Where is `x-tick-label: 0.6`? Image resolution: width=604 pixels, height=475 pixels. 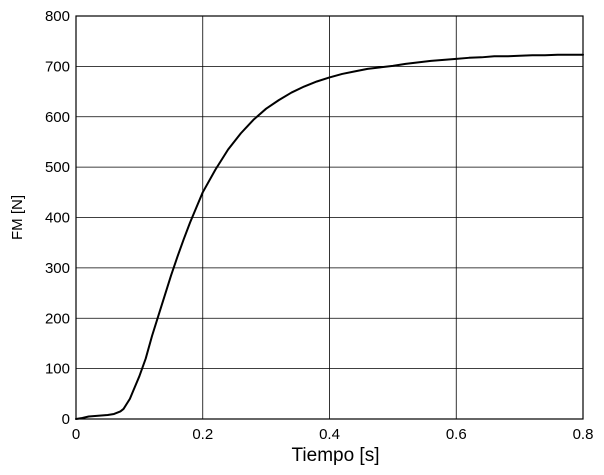
x-tick-label: 0.6 is located at coordinates (456, 434).